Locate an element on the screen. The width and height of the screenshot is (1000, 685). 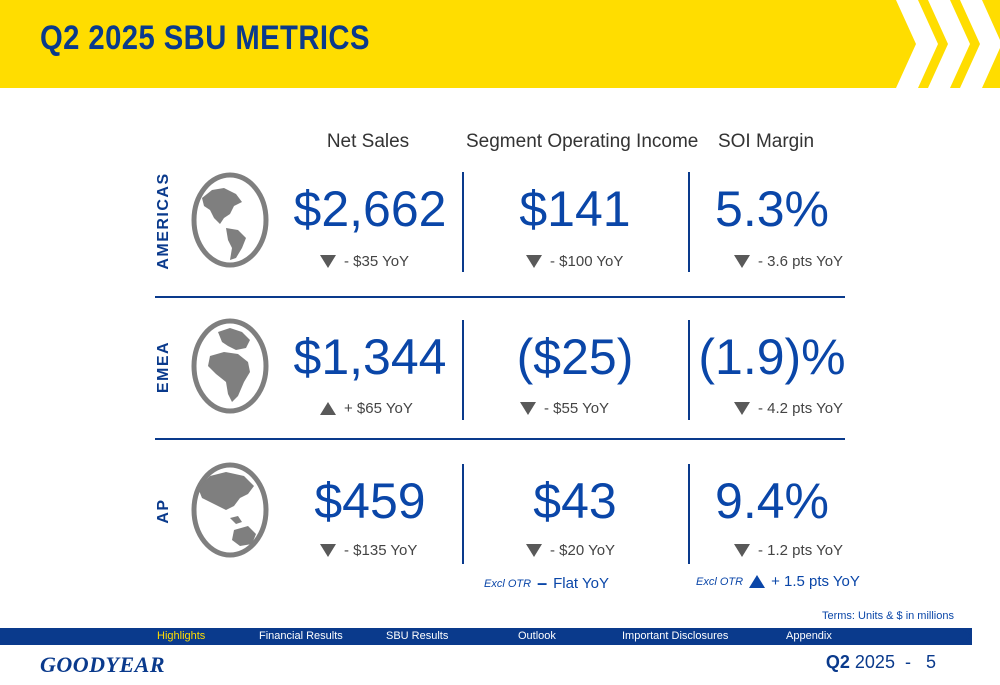
ap-soi-margin-delta: - 1.2 pts YoY is located at coordinates (788, 550).